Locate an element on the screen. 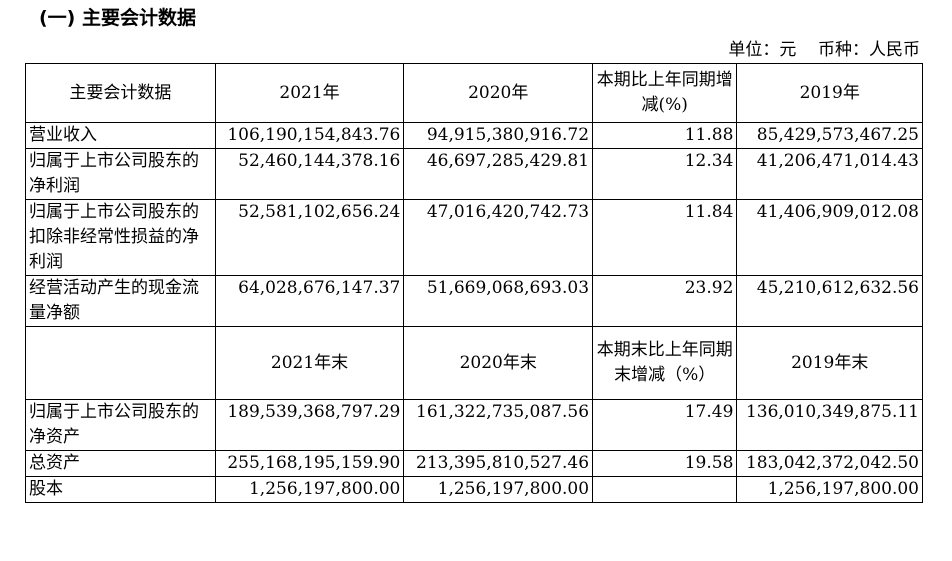  value-2021: 255,168,195,159.90 is located at coordinates (309, 463).